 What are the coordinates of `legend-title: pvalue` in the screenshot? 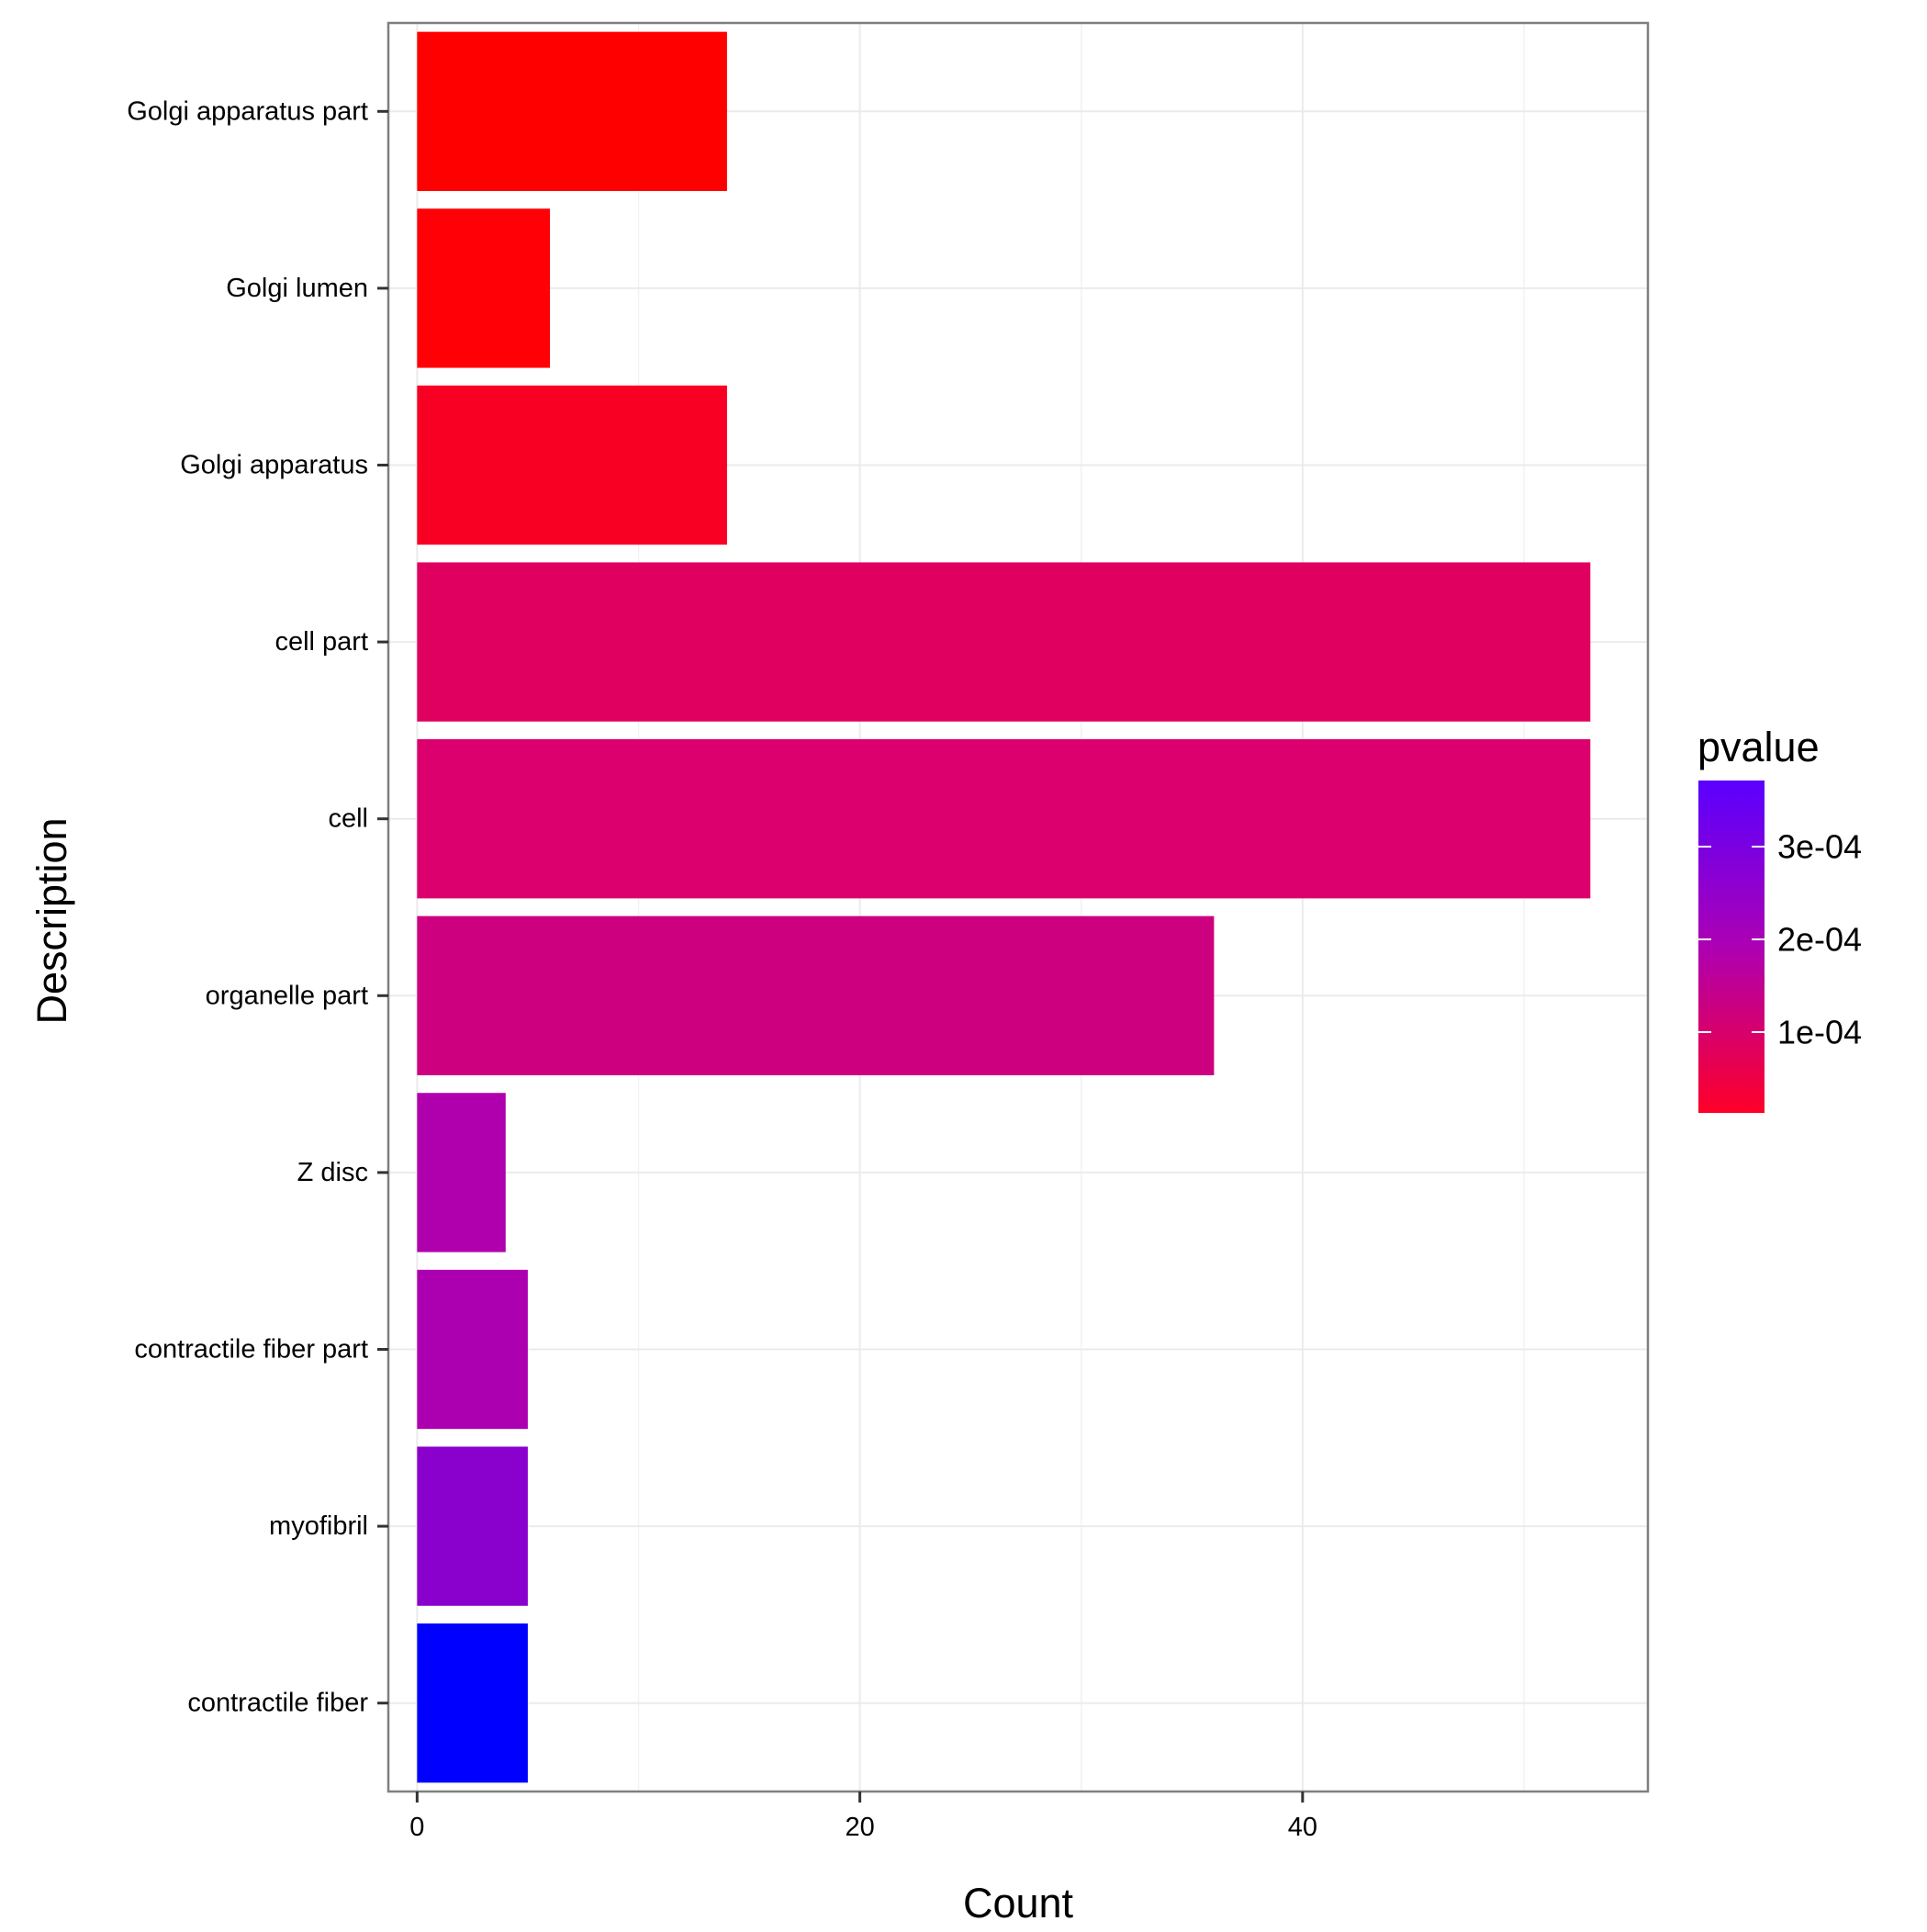 It's located at (1759, 747).